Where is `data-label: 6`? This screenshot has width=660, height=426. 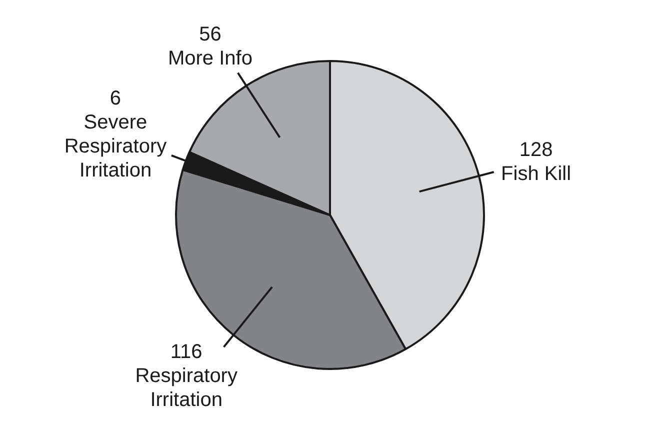 data-label: 6 is located at coordinates (116, 98).